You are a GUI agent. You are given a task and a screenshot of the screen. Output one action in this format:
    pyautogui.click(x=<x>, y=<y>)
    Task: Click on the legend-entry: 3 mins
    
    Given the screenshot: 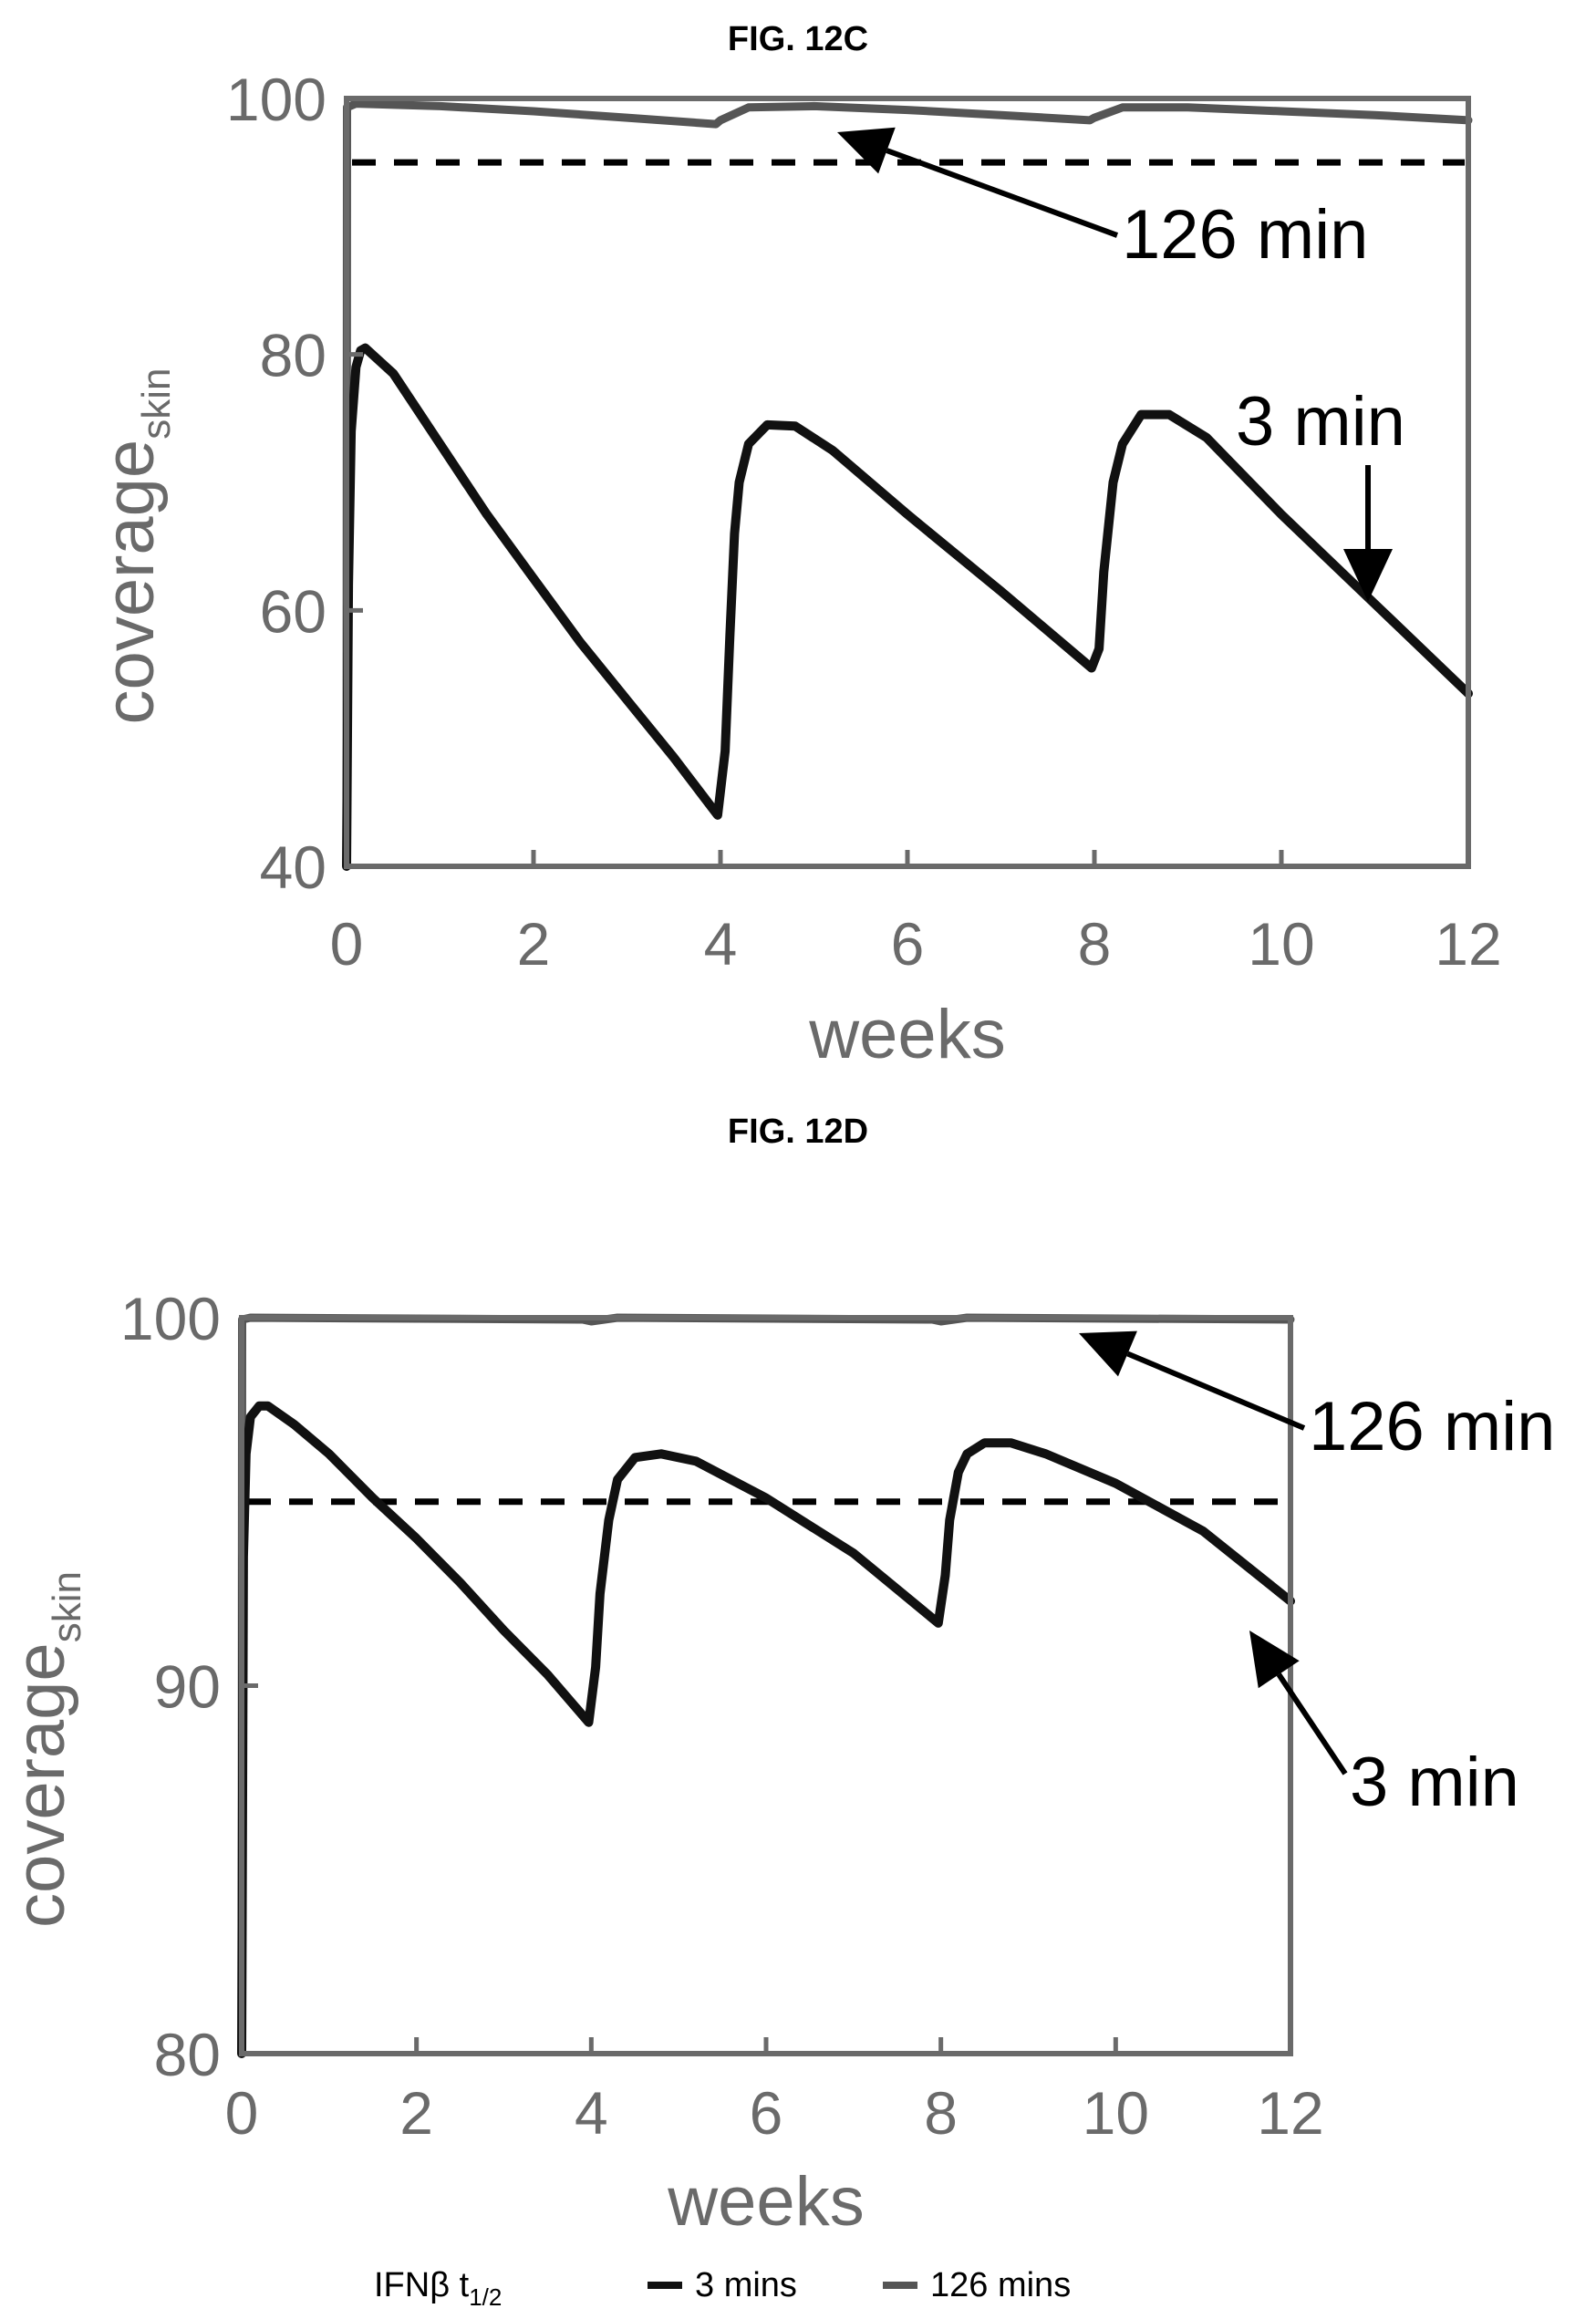 What is the action you would take?
    pyautogui.click(x=746, y=2285)
    